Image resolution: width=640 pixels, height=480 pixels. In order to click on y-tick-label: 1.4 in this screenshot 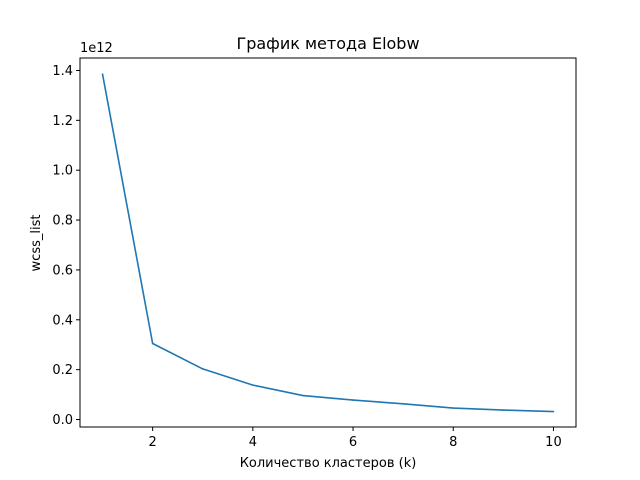, I will do `click(62, 71)`.